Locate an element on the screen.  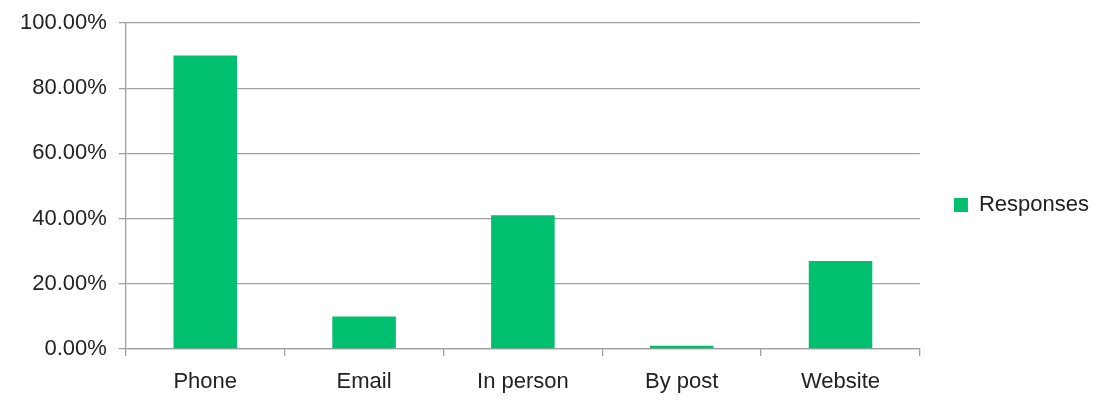
x-tick-label: Phone is located at coordinates (205, 381).